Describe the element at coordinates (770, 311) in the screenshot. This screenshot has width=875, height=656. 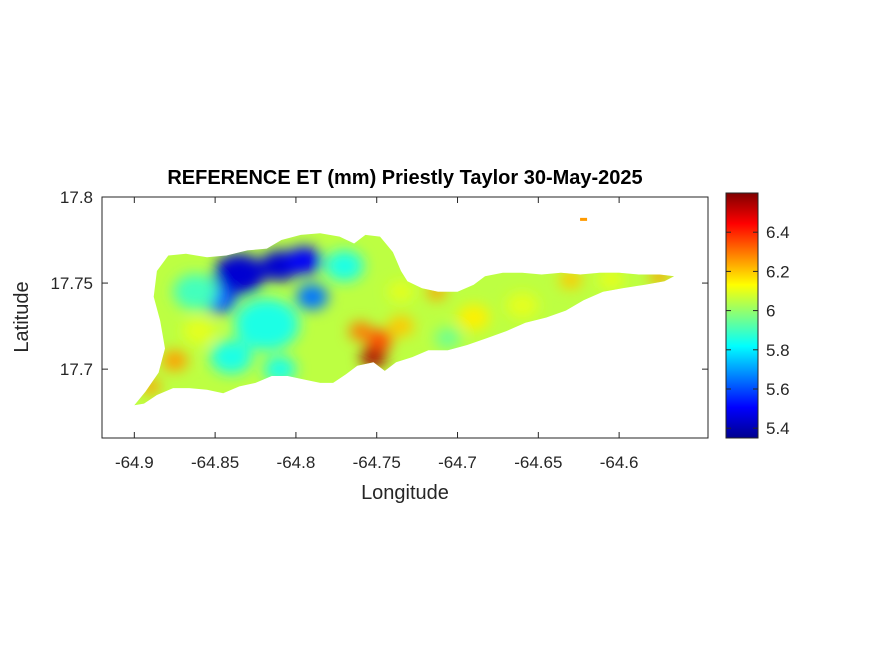
I see `colorbar-tick-label: 6` at that location.